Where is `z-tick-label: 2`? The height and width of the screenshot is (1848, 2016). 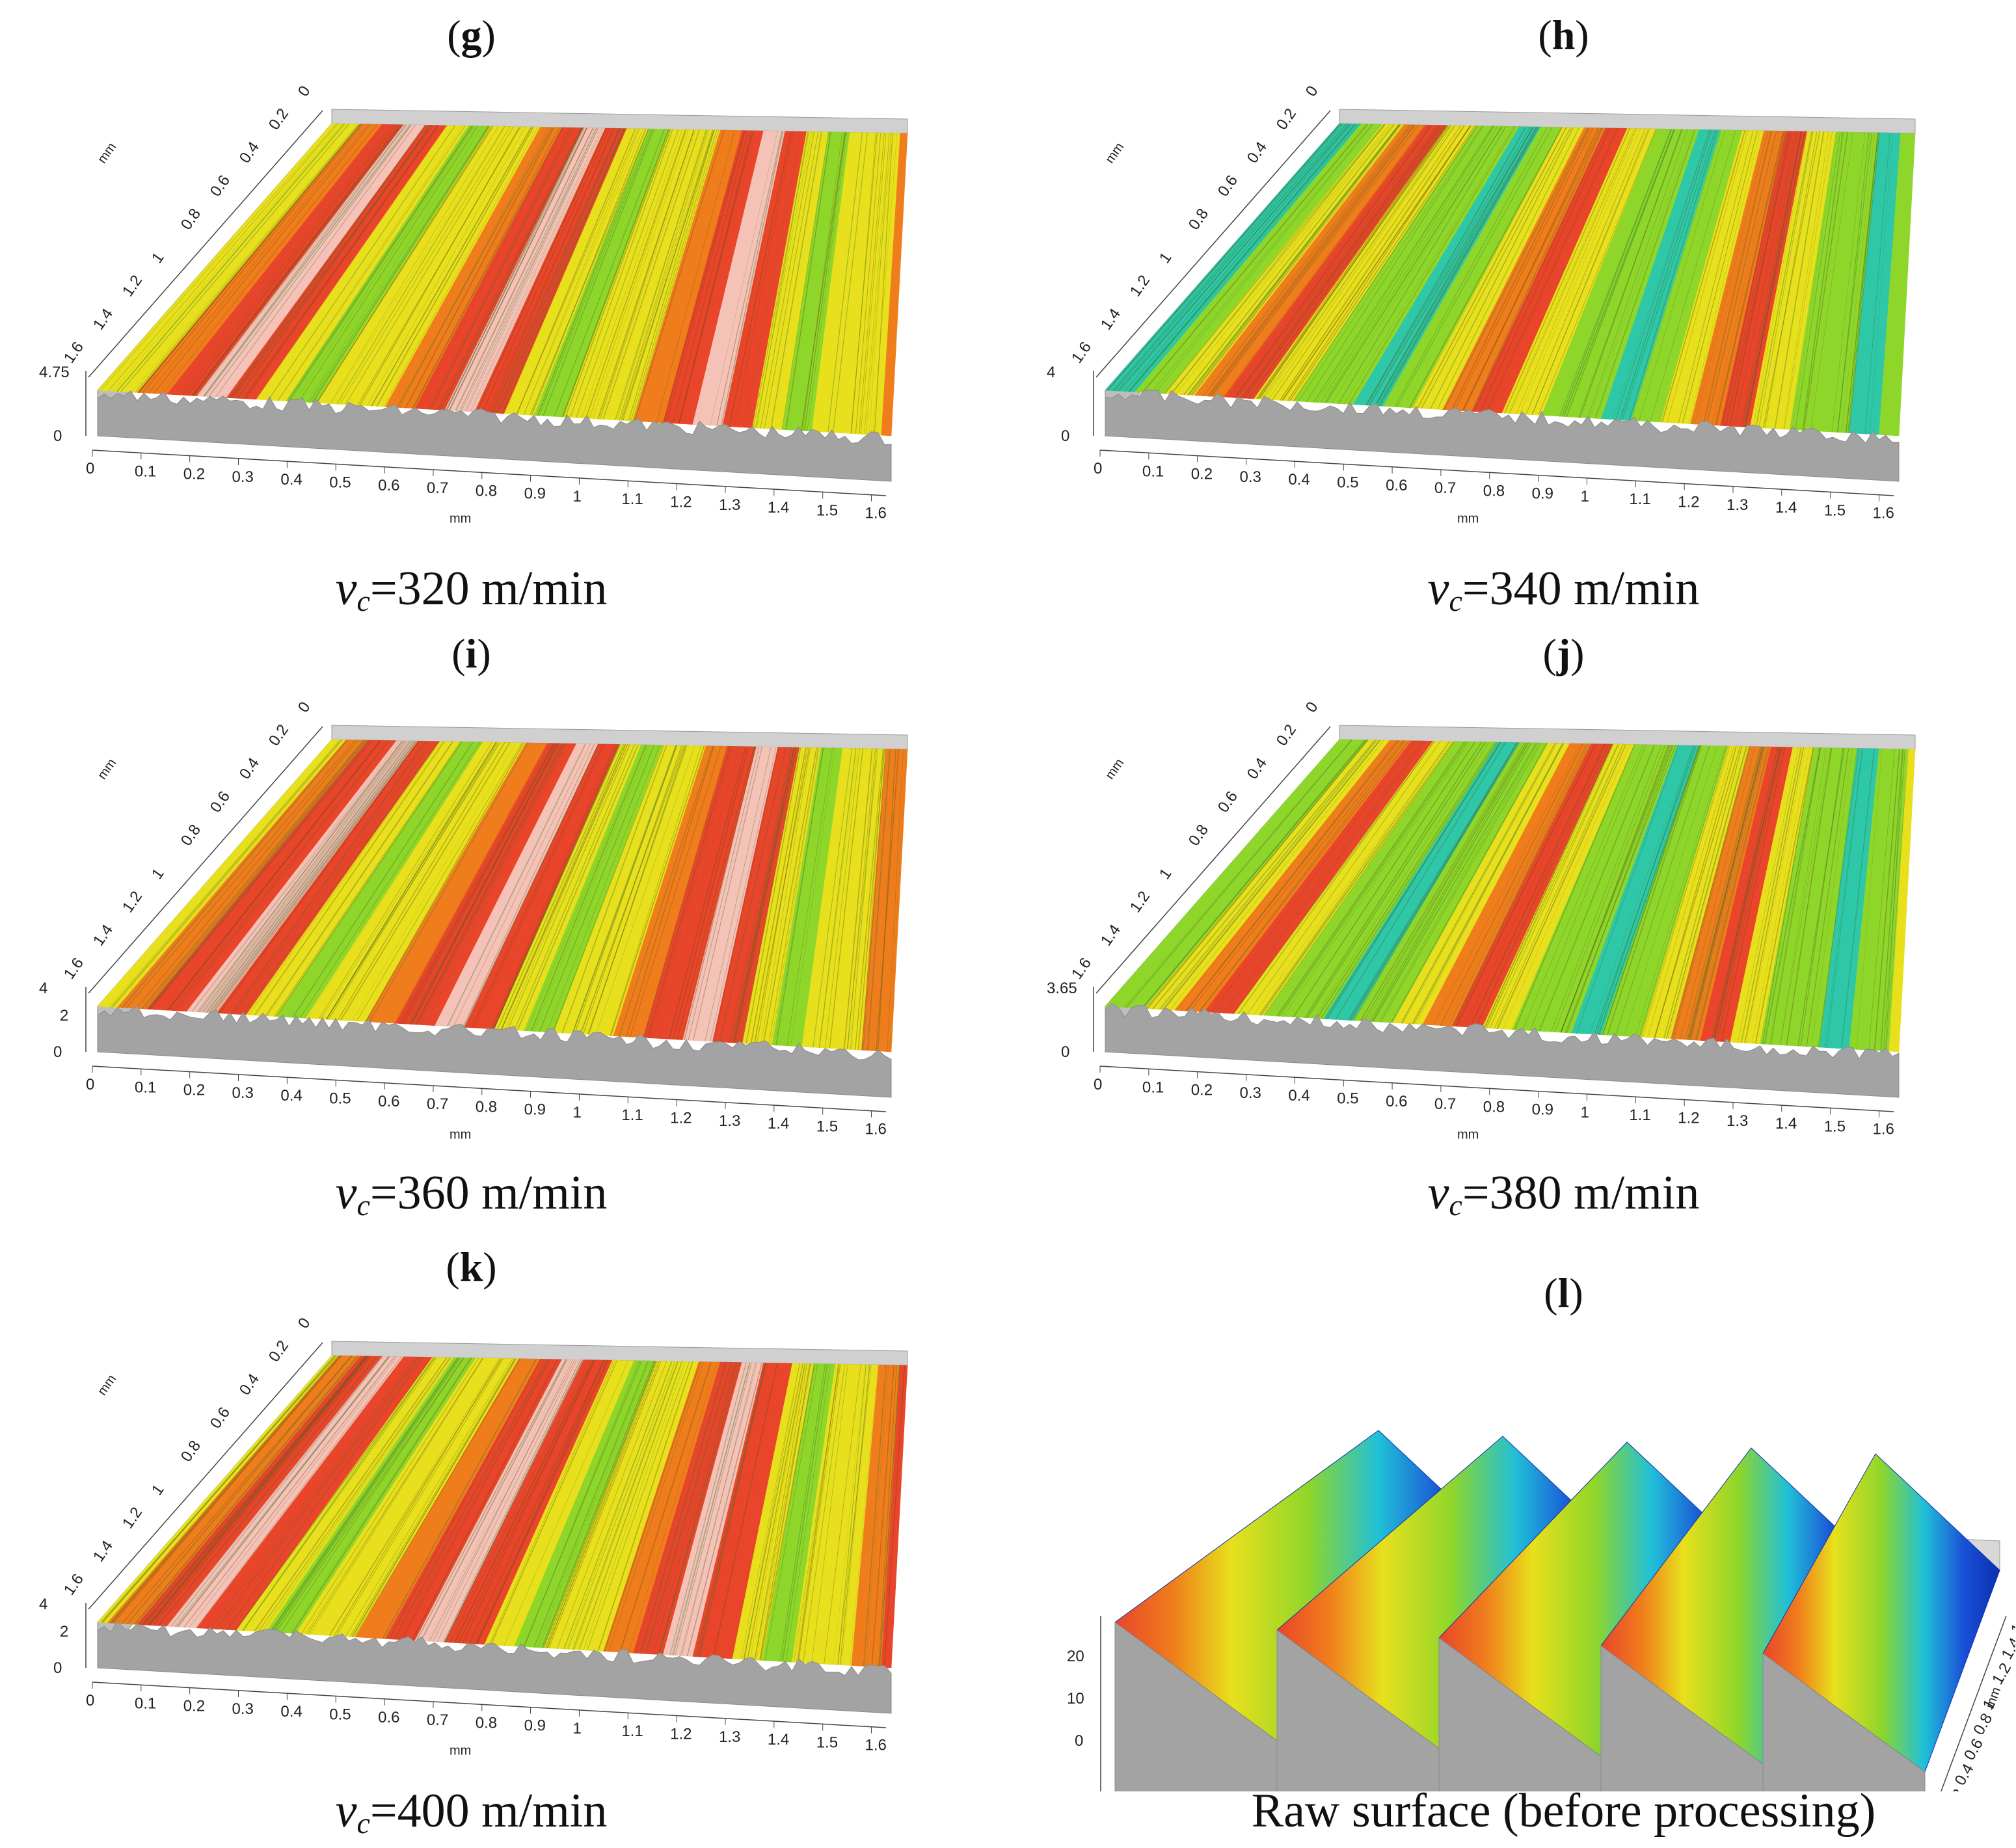
z-tick-label: 2 is located at coordinates (64, 1632).